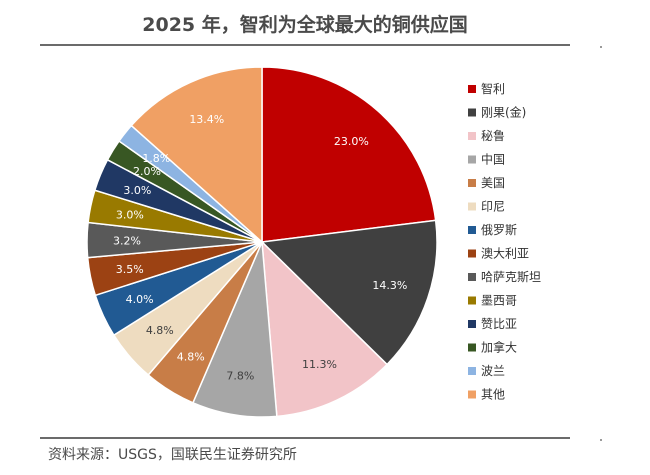  What do you see at coordinates (493, 371) in the screenshot?
I see `legend-label: 波兰` at bounding box center [493, 371].